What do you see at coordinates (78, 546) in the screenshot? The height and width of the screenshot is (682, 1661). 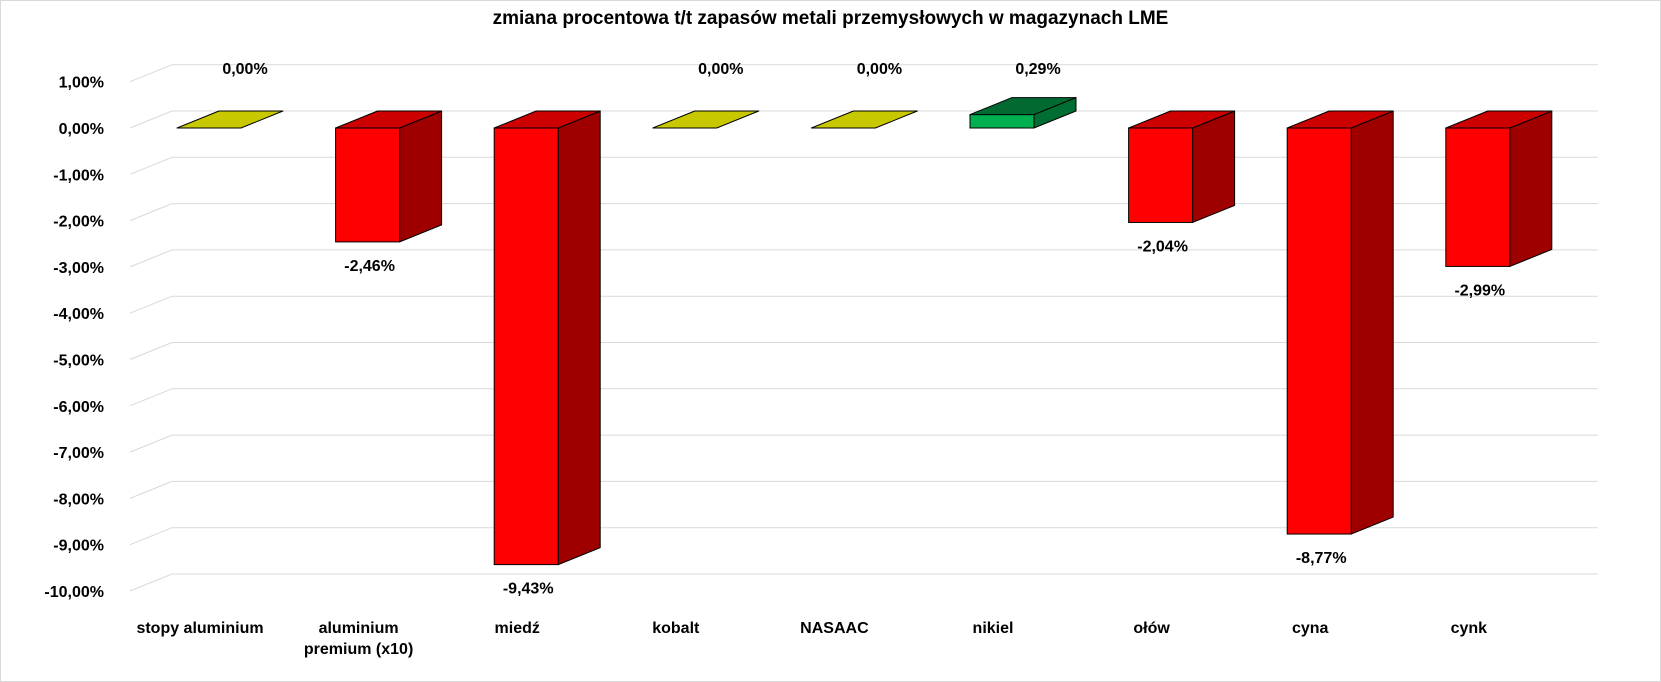 I see `y-tick-label: -9,00%` at bounding box center [78, 546].